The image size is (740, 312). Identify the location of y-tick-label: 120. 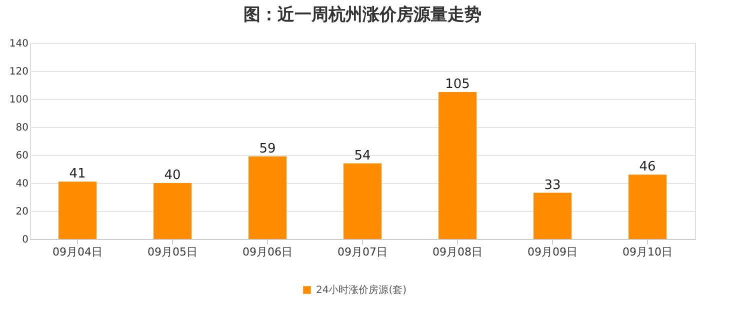
(18, 72).